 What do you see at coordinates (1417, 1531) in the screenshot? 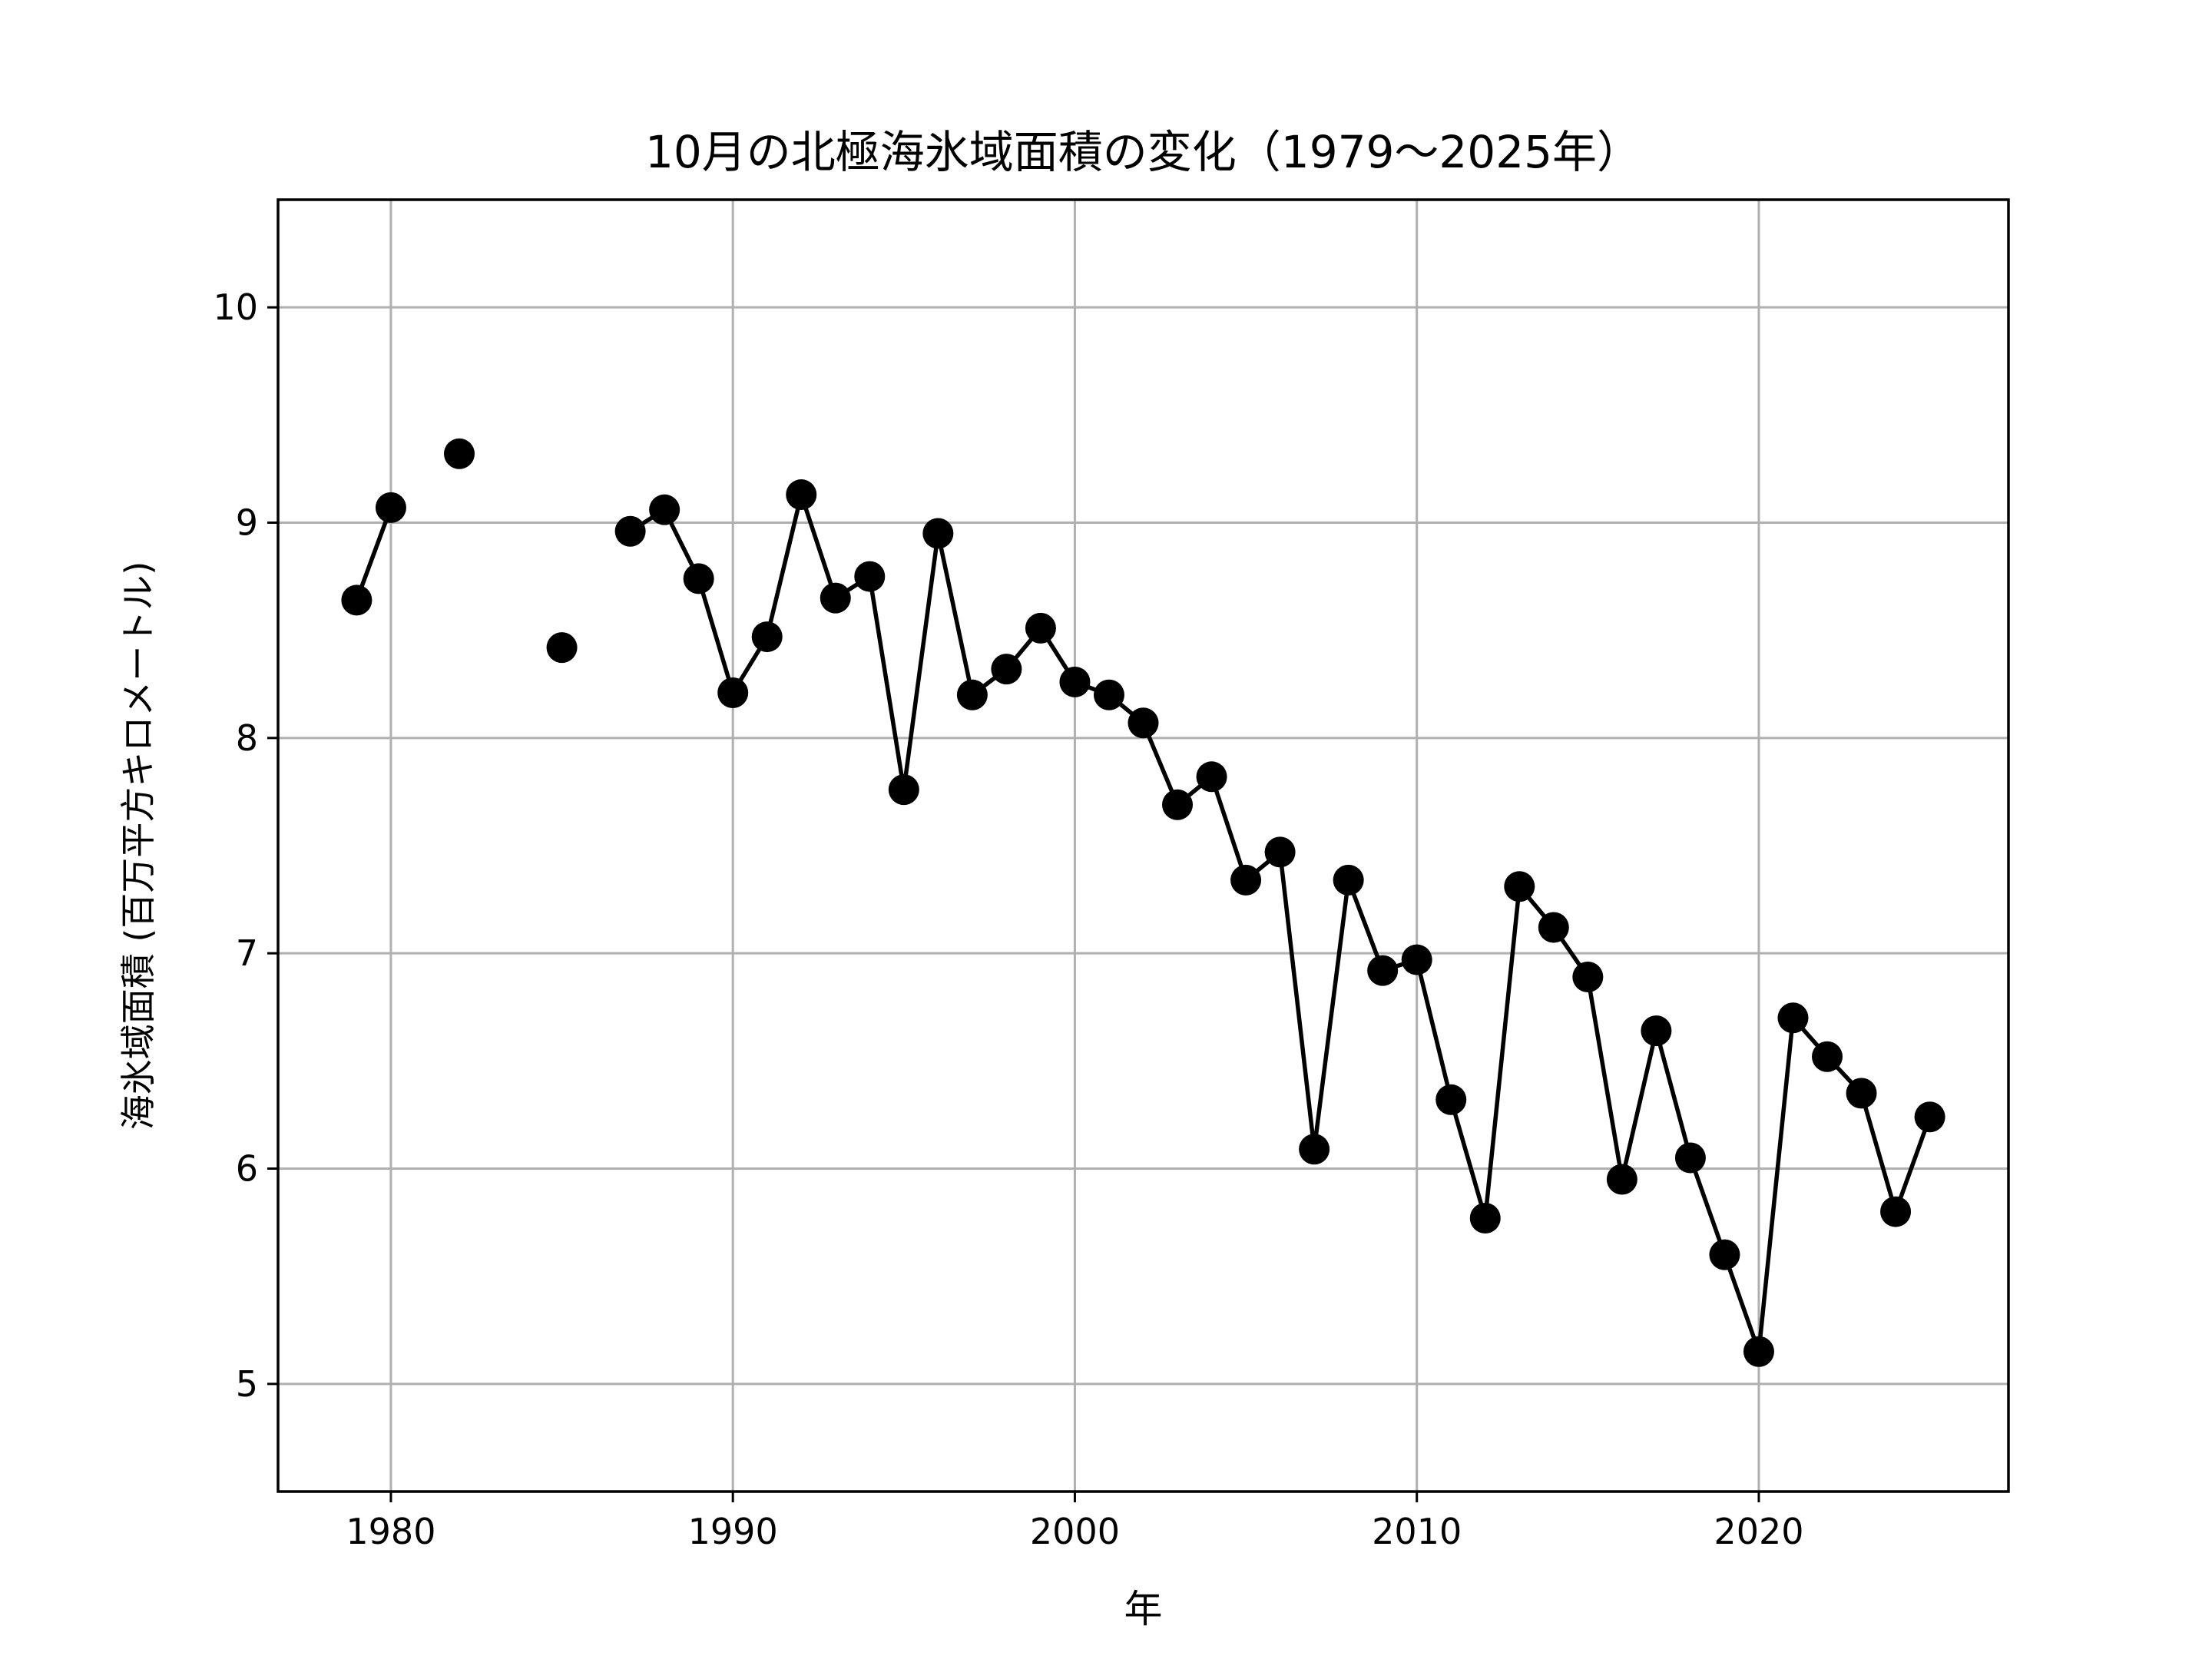
I see `x-tick-label: 2010` at bounding box center [1417, 1531].